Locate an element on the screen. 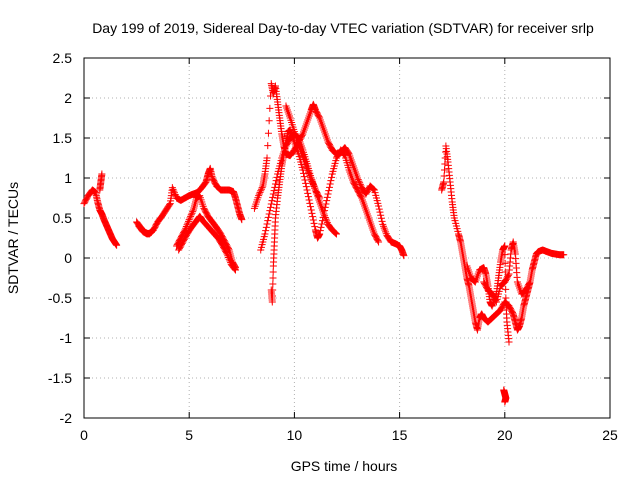 This screenshot has height=480, width=640. y-tick-label: 1.5 is located at coordinates (63, 138).